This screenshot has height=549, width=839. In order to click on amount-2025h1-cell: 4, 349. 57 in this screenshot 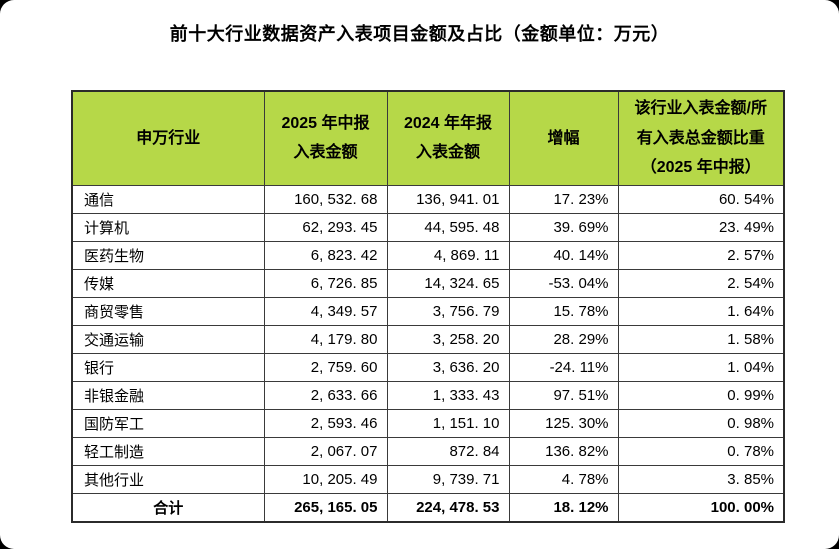, I will do `click(325, 311)`.